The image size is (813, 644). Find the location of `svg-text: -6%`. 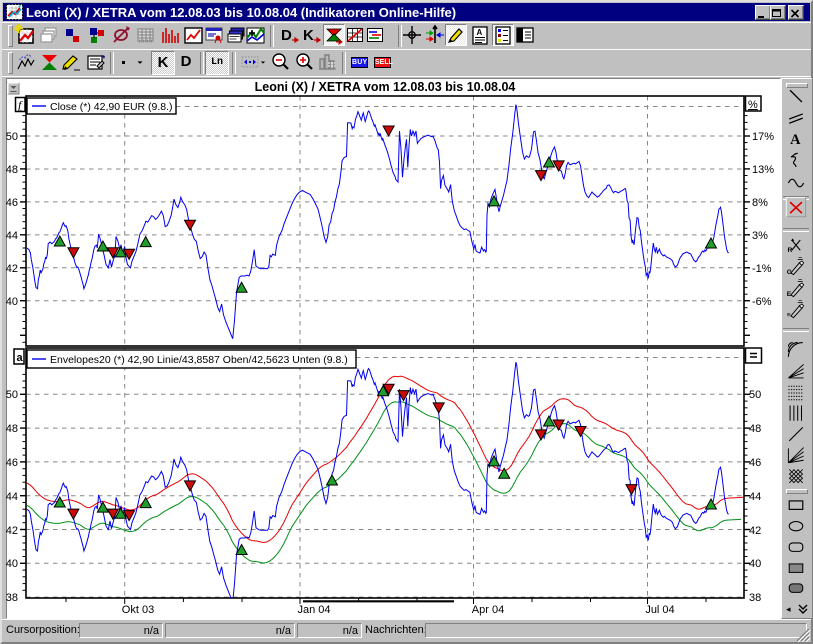

svg-text: -6% is located at coordinates (762, 302).